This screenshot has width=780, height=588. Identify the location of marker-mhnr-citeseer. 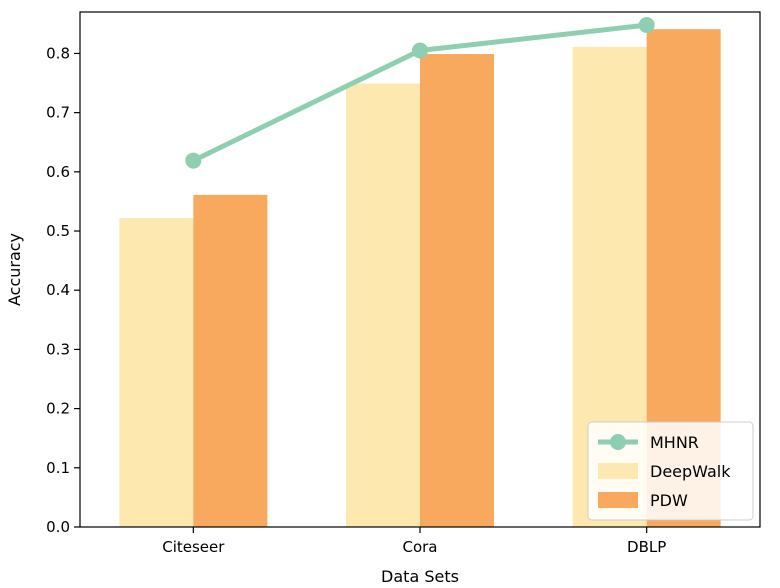
(193, 160).